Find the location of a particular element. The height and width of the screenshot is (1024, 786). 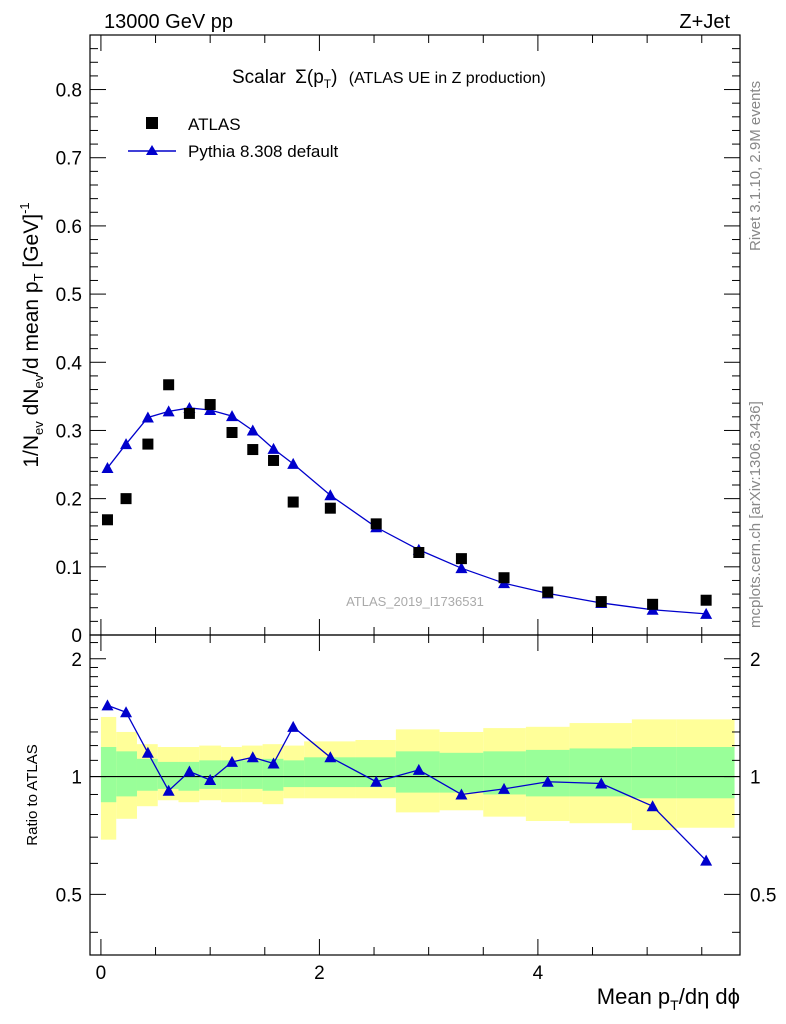

main-y-tick-label: 0.3 is located at coordinates (69, 431).